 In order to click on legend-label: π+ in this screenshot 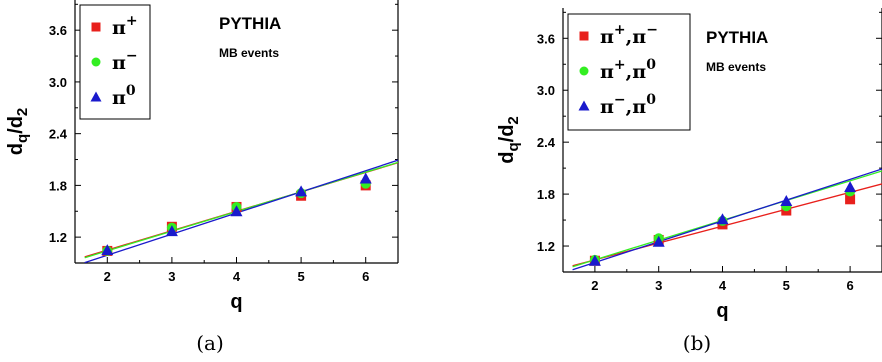, I will do `click(125, 26)`.